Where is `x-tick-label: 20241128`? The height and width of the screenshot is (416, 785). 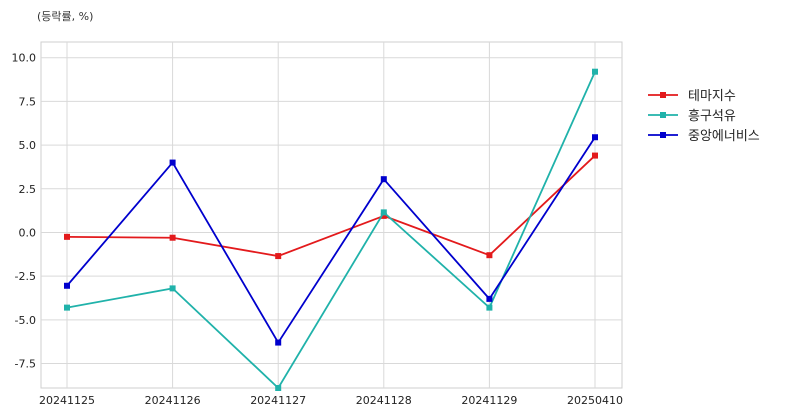
x-tick-label: 20241128 is located at coordinates (384, 400).